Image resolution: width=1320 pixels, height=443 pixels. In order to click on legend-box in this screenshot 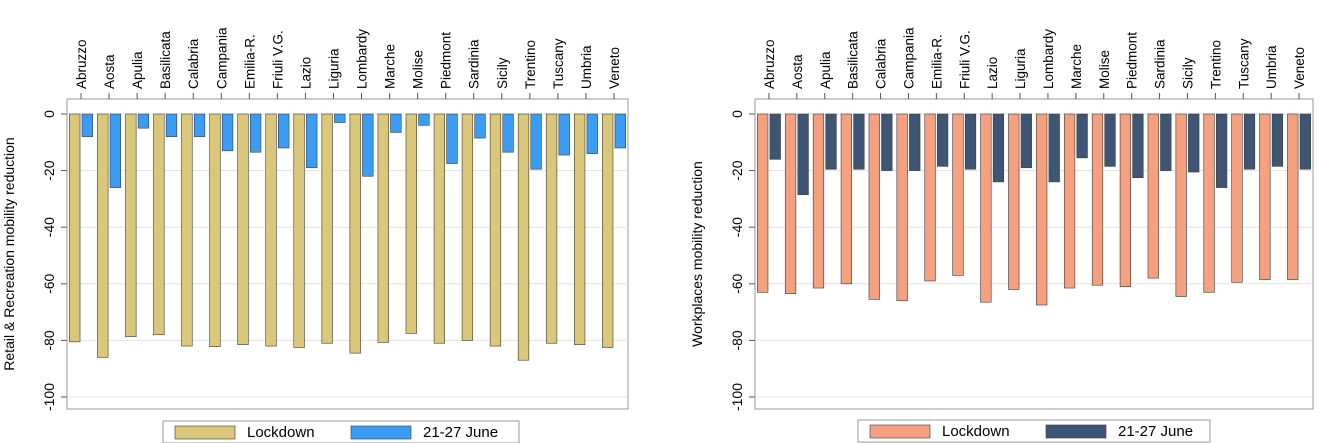, I will do `click(1034, 431)`.